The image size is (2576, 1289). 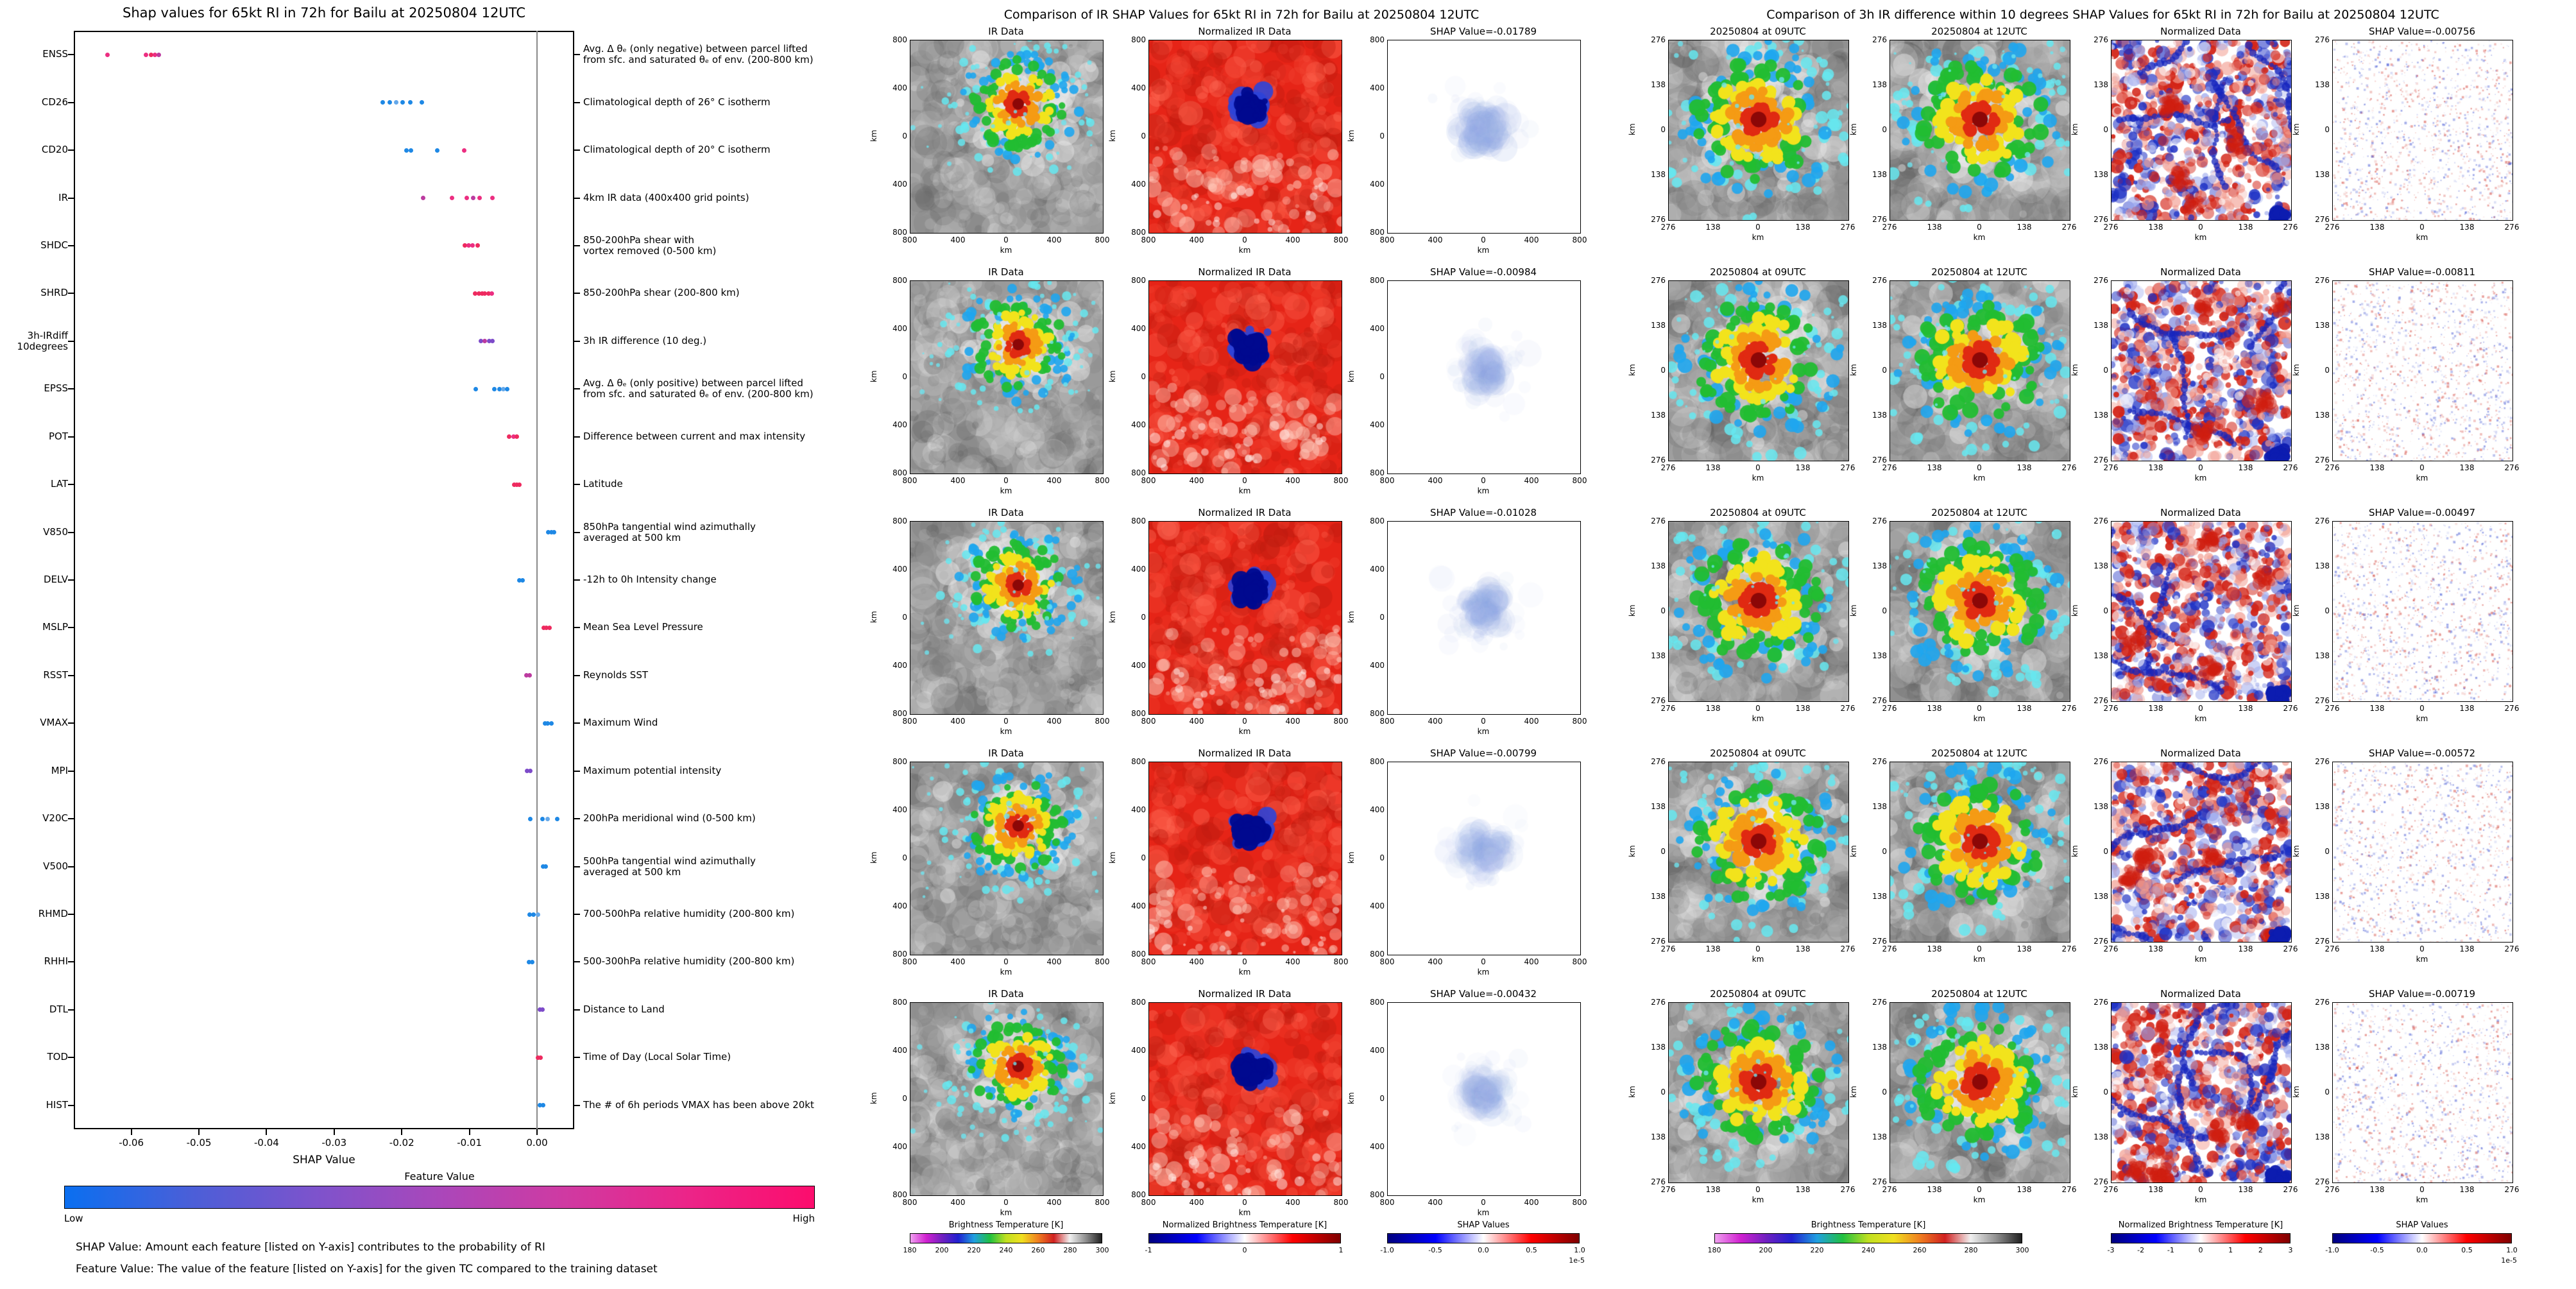 I want to click on feature-description: Climatological depth of 20° C isotherm, so click(x=677, y=150).